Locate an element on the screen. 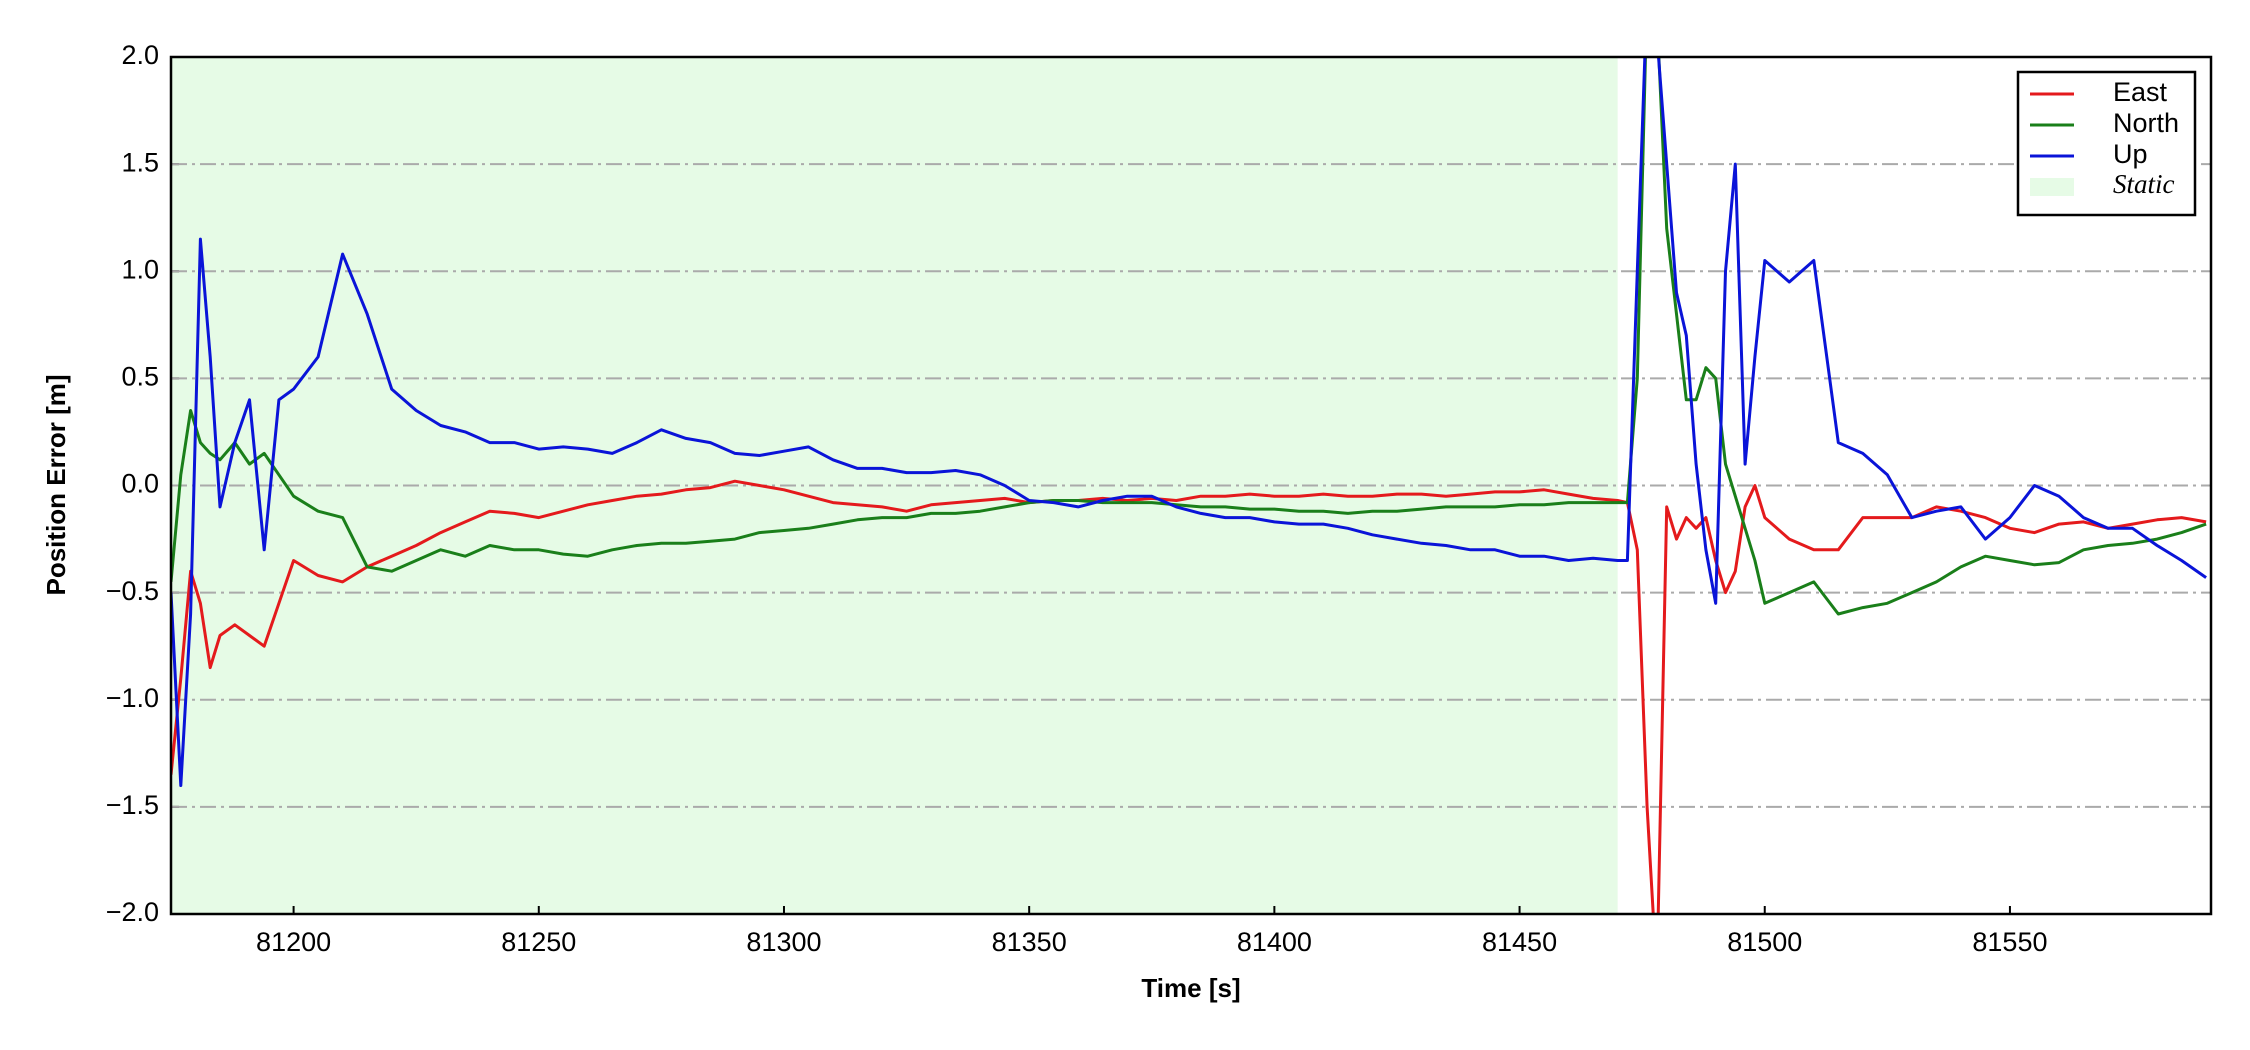 The width and height of the screenshot is (2250, 1050). y-tick-label: 2.0 is located at coordinates (140, 55).